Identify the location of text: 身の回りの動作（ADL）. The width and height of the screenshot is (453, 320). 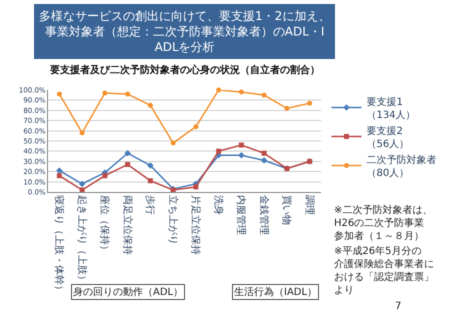
(128, 292).